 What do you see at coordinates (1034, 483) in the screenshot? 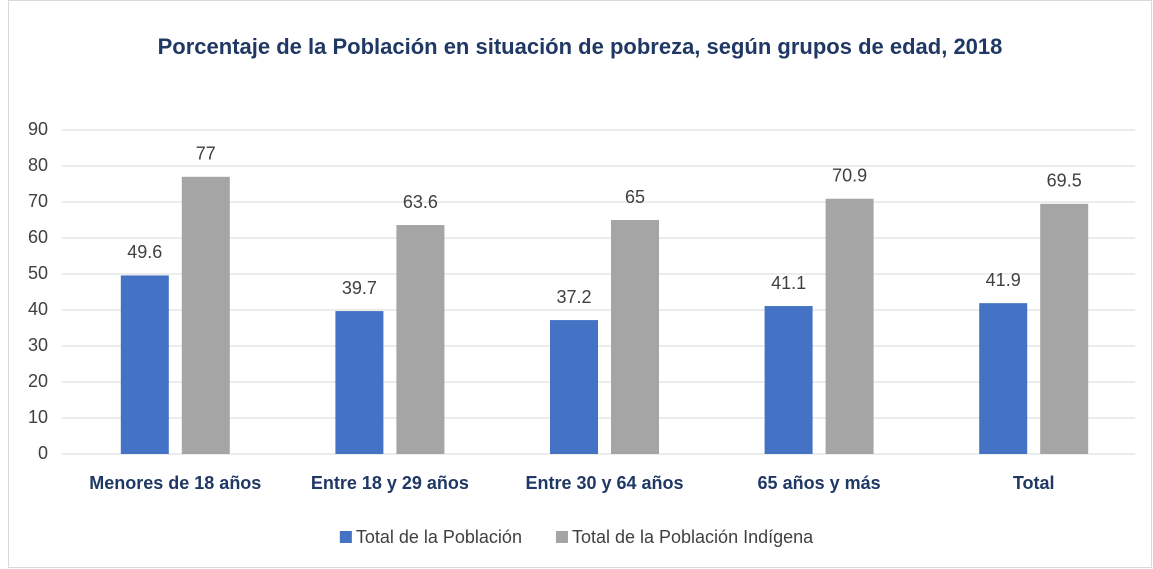
I see `x-tick-label: Total` at bounding box center [1034, 483].